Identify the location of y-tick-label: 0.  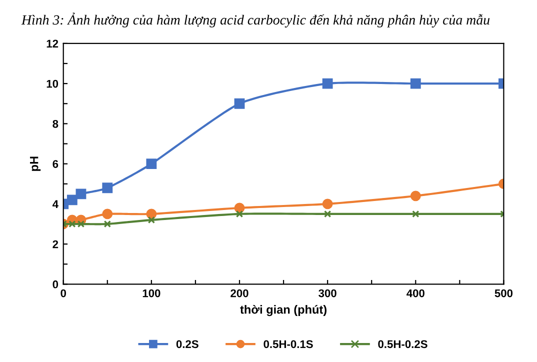
(55, 284).